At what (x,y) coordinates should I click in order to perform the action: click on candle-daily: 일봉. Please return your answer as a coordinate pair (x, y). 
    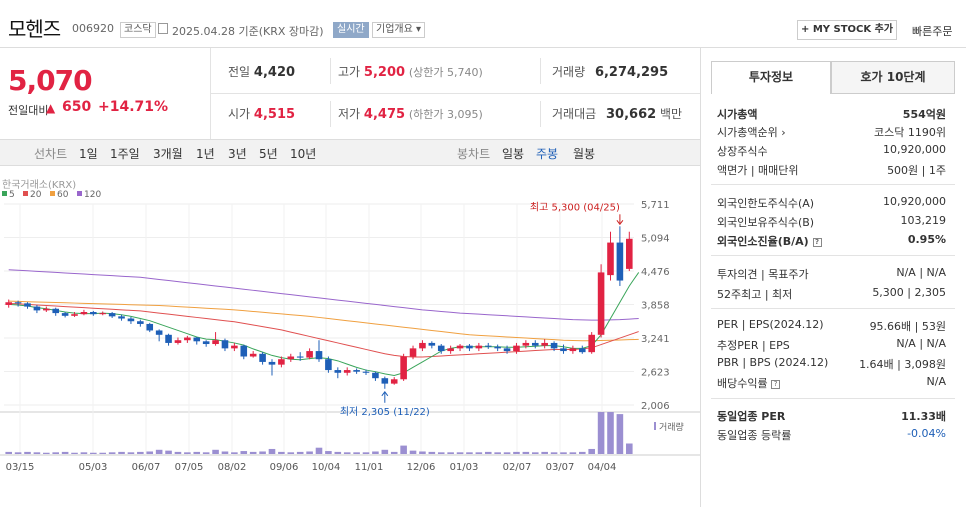
    Looking at the image, I should click on (513, 154).